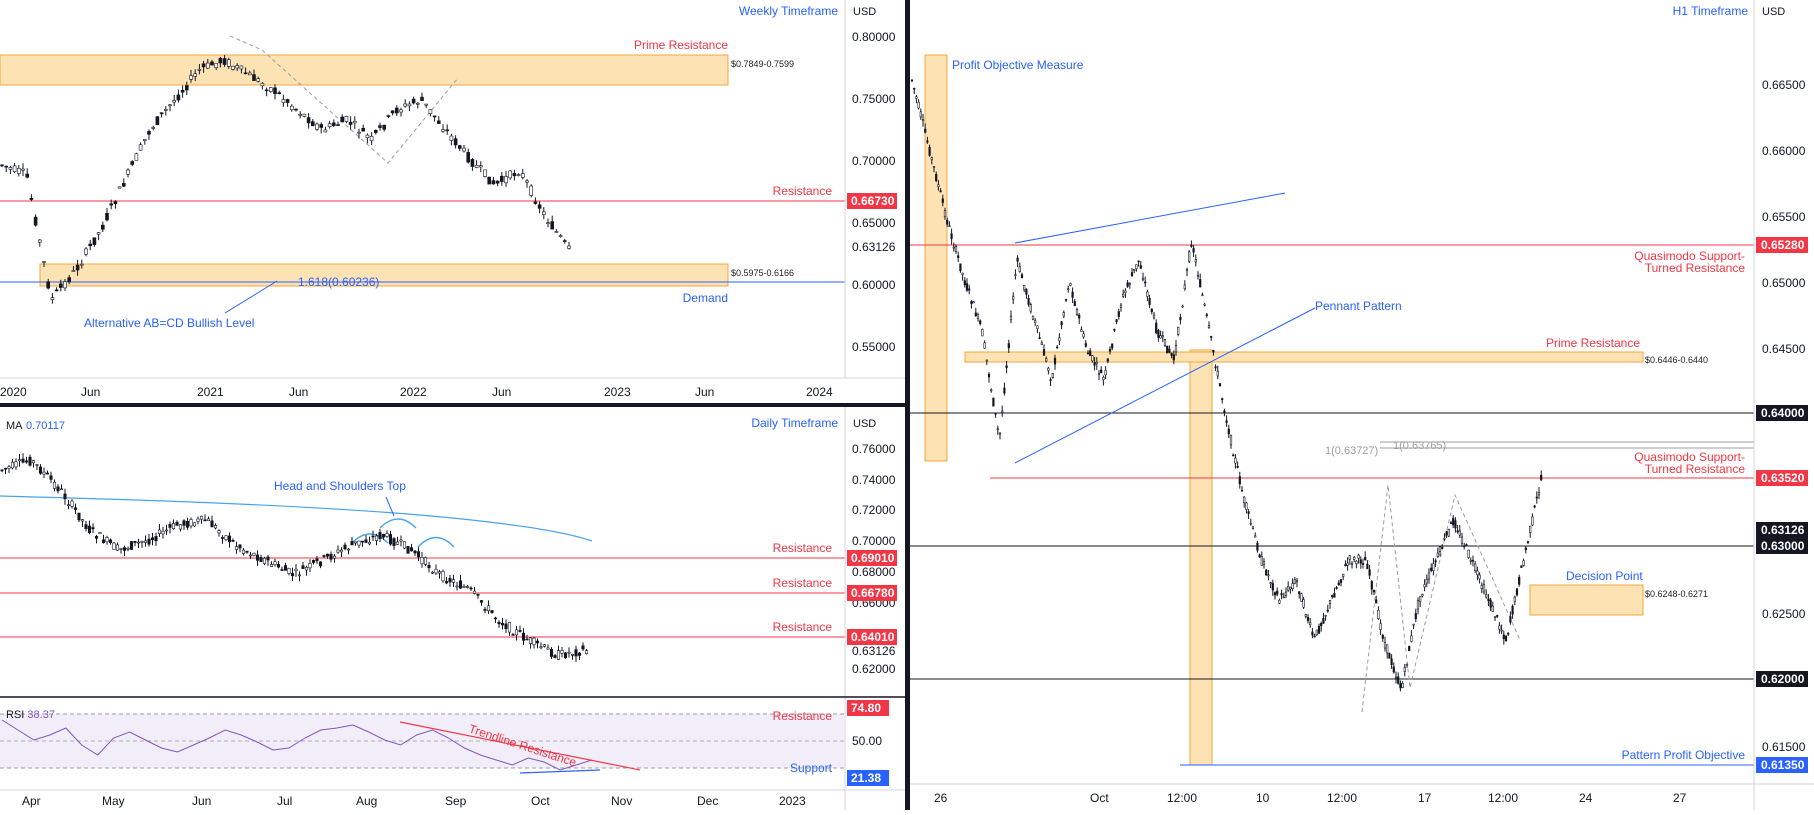 The width and height of the screenshot is (1814, 815). Describe the element at coordinates (370, 538) in the screenshot. I see `hs-left-shoulder` at that location.